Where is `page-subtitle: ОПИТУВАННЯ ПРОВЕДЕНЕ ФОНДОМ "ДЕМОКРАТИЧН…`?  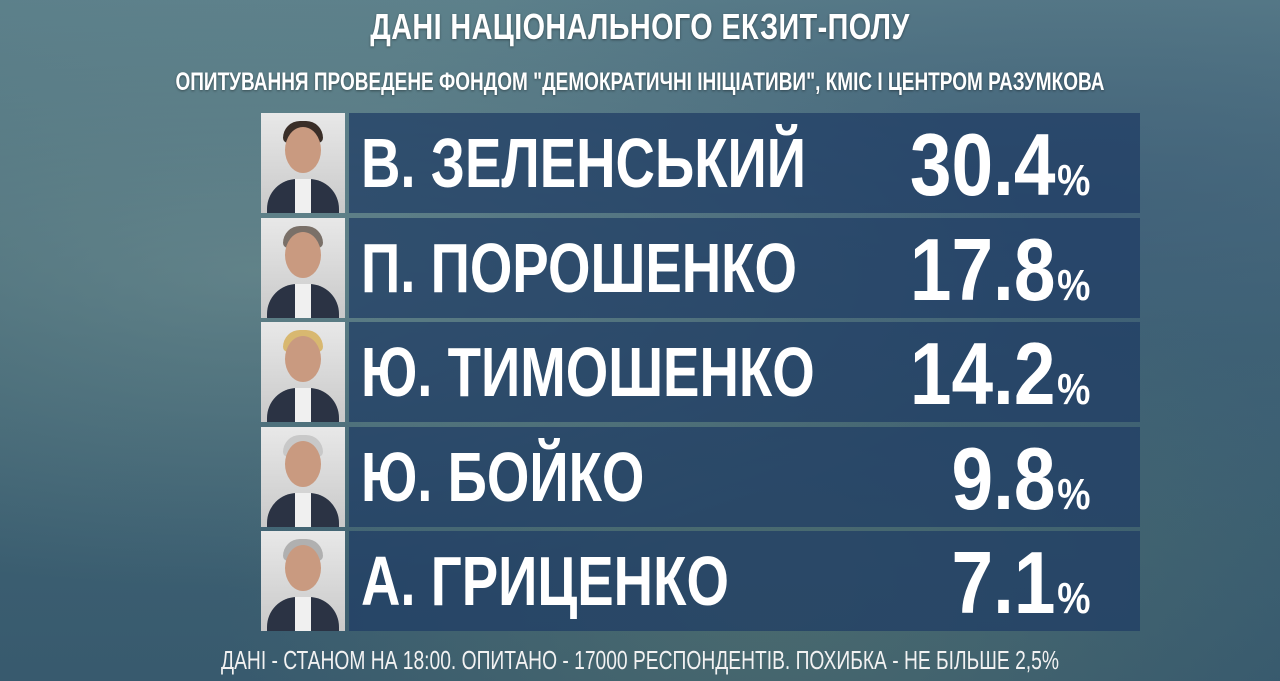 page-subtitle: ОПИТУВАННЯ ПРОВЕДЕНЕ ФОНДОМ "ДЕМОКРАТИЧН… is located at coordinates (640, 82).